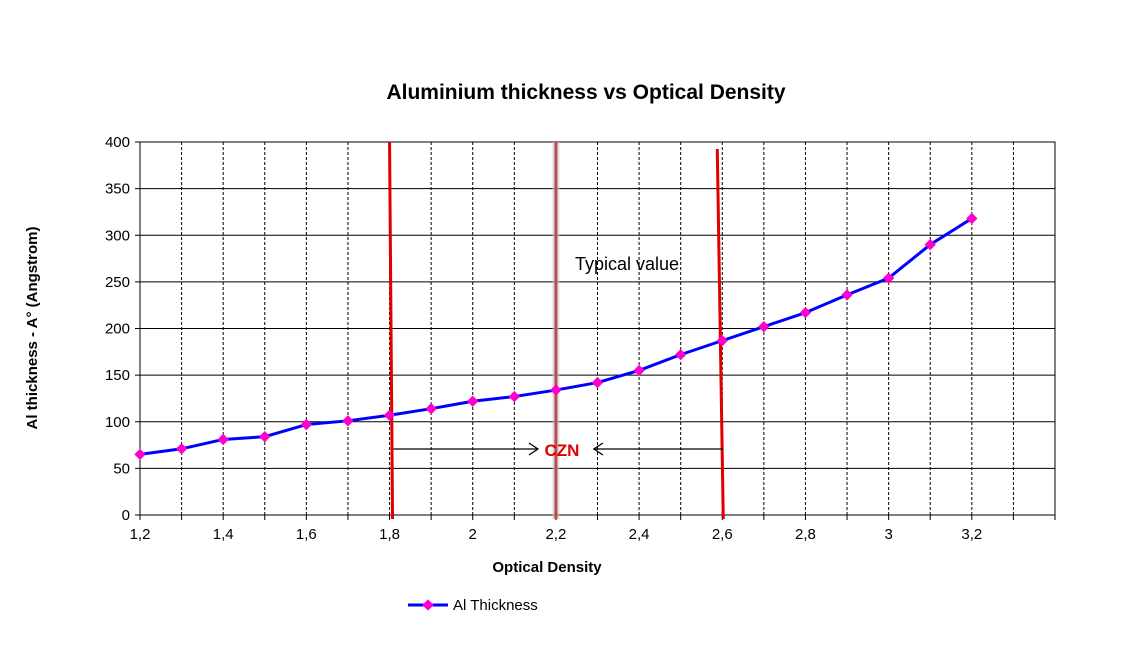 Image resolution: width=1132 pixels, height=672 pixels. I want to click on y-tick-label: 50, so click(121, 468).